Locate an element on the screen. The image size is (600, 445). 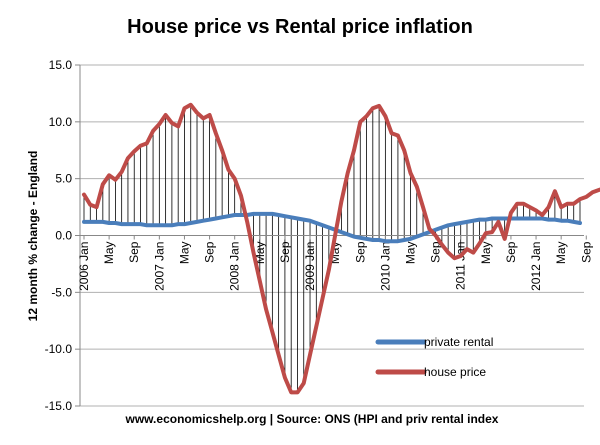
x-tick-label: 2009 Jan is located at coordinates (310, 266).